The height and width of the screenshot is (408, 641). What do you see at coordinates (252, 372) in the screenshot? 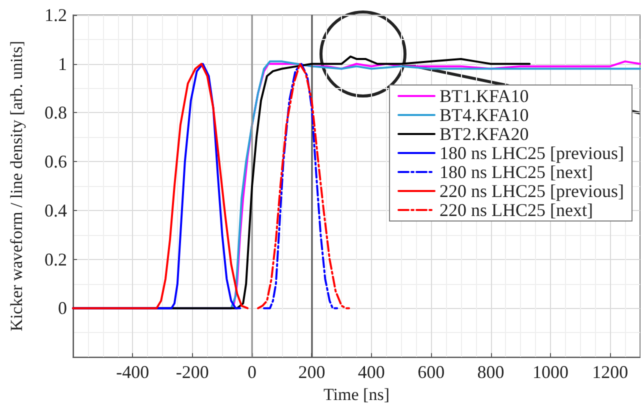
I see `x-tick-label: 0` at bounding box center [252, 372].